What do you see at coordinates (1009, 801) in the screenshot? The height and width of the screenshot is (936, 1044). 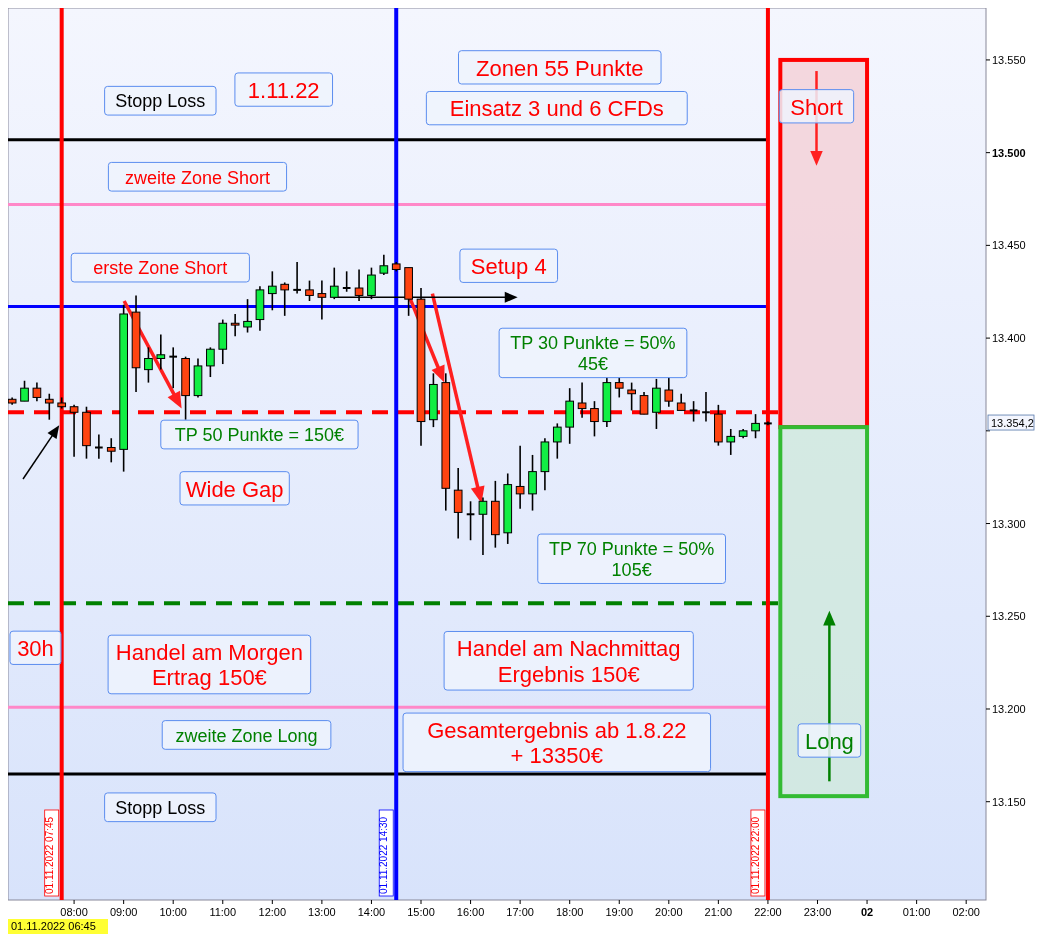 I see `y-tick-label: 13.150` at bounding box center [1009, 801].